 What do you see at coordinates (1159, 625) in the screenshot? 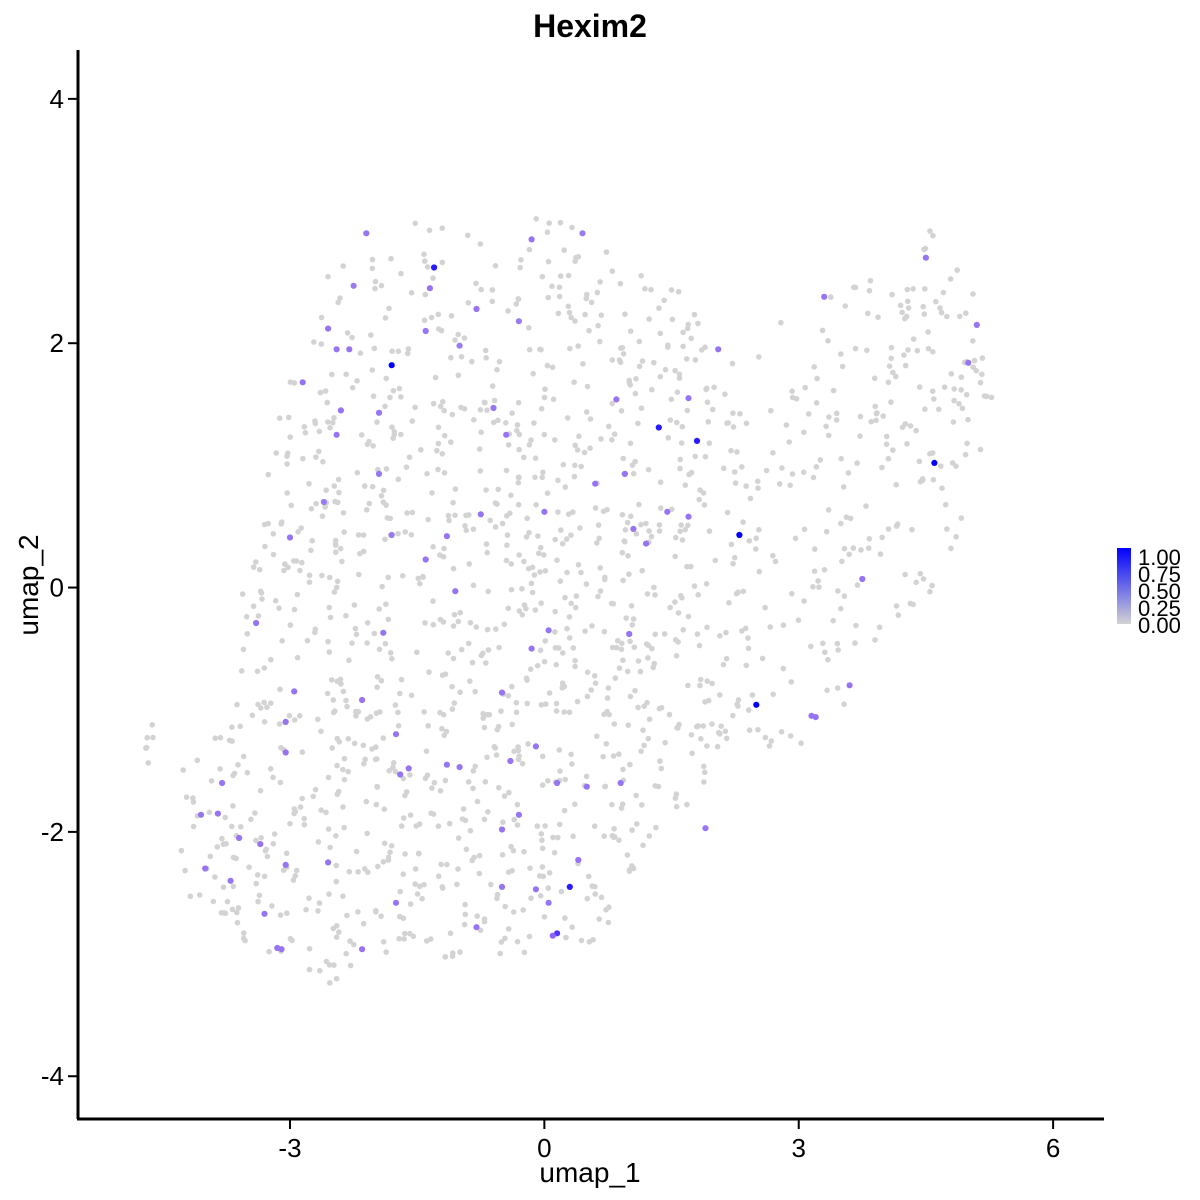
I see `legend-label-min: 0.00` at bounding box center [1159, 625].